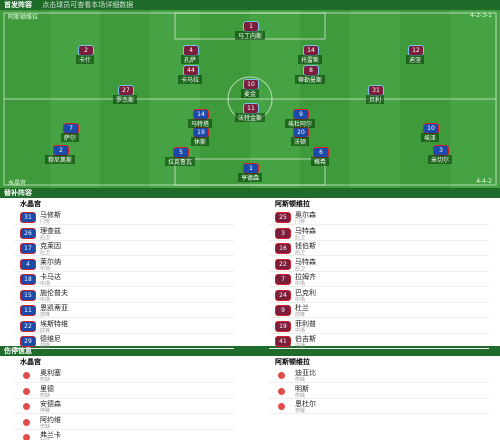  Describe the element at coordinates (484, 181) in the screenshot. I see `formation: 4-4-2` at that location.